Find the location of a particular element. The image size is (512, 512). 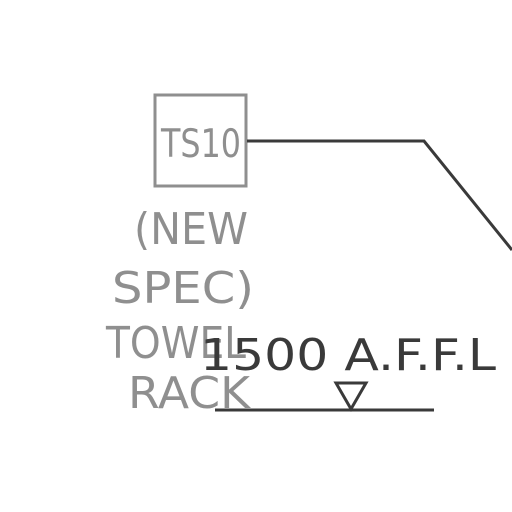

leader-line is located at coordinates (379, 195).